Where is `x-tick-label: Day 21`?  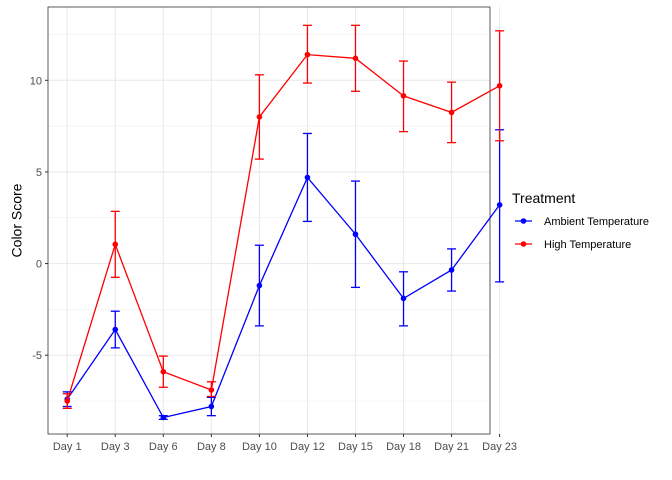
x-tick-label: Day 21 is located at coordinates (451, 447).